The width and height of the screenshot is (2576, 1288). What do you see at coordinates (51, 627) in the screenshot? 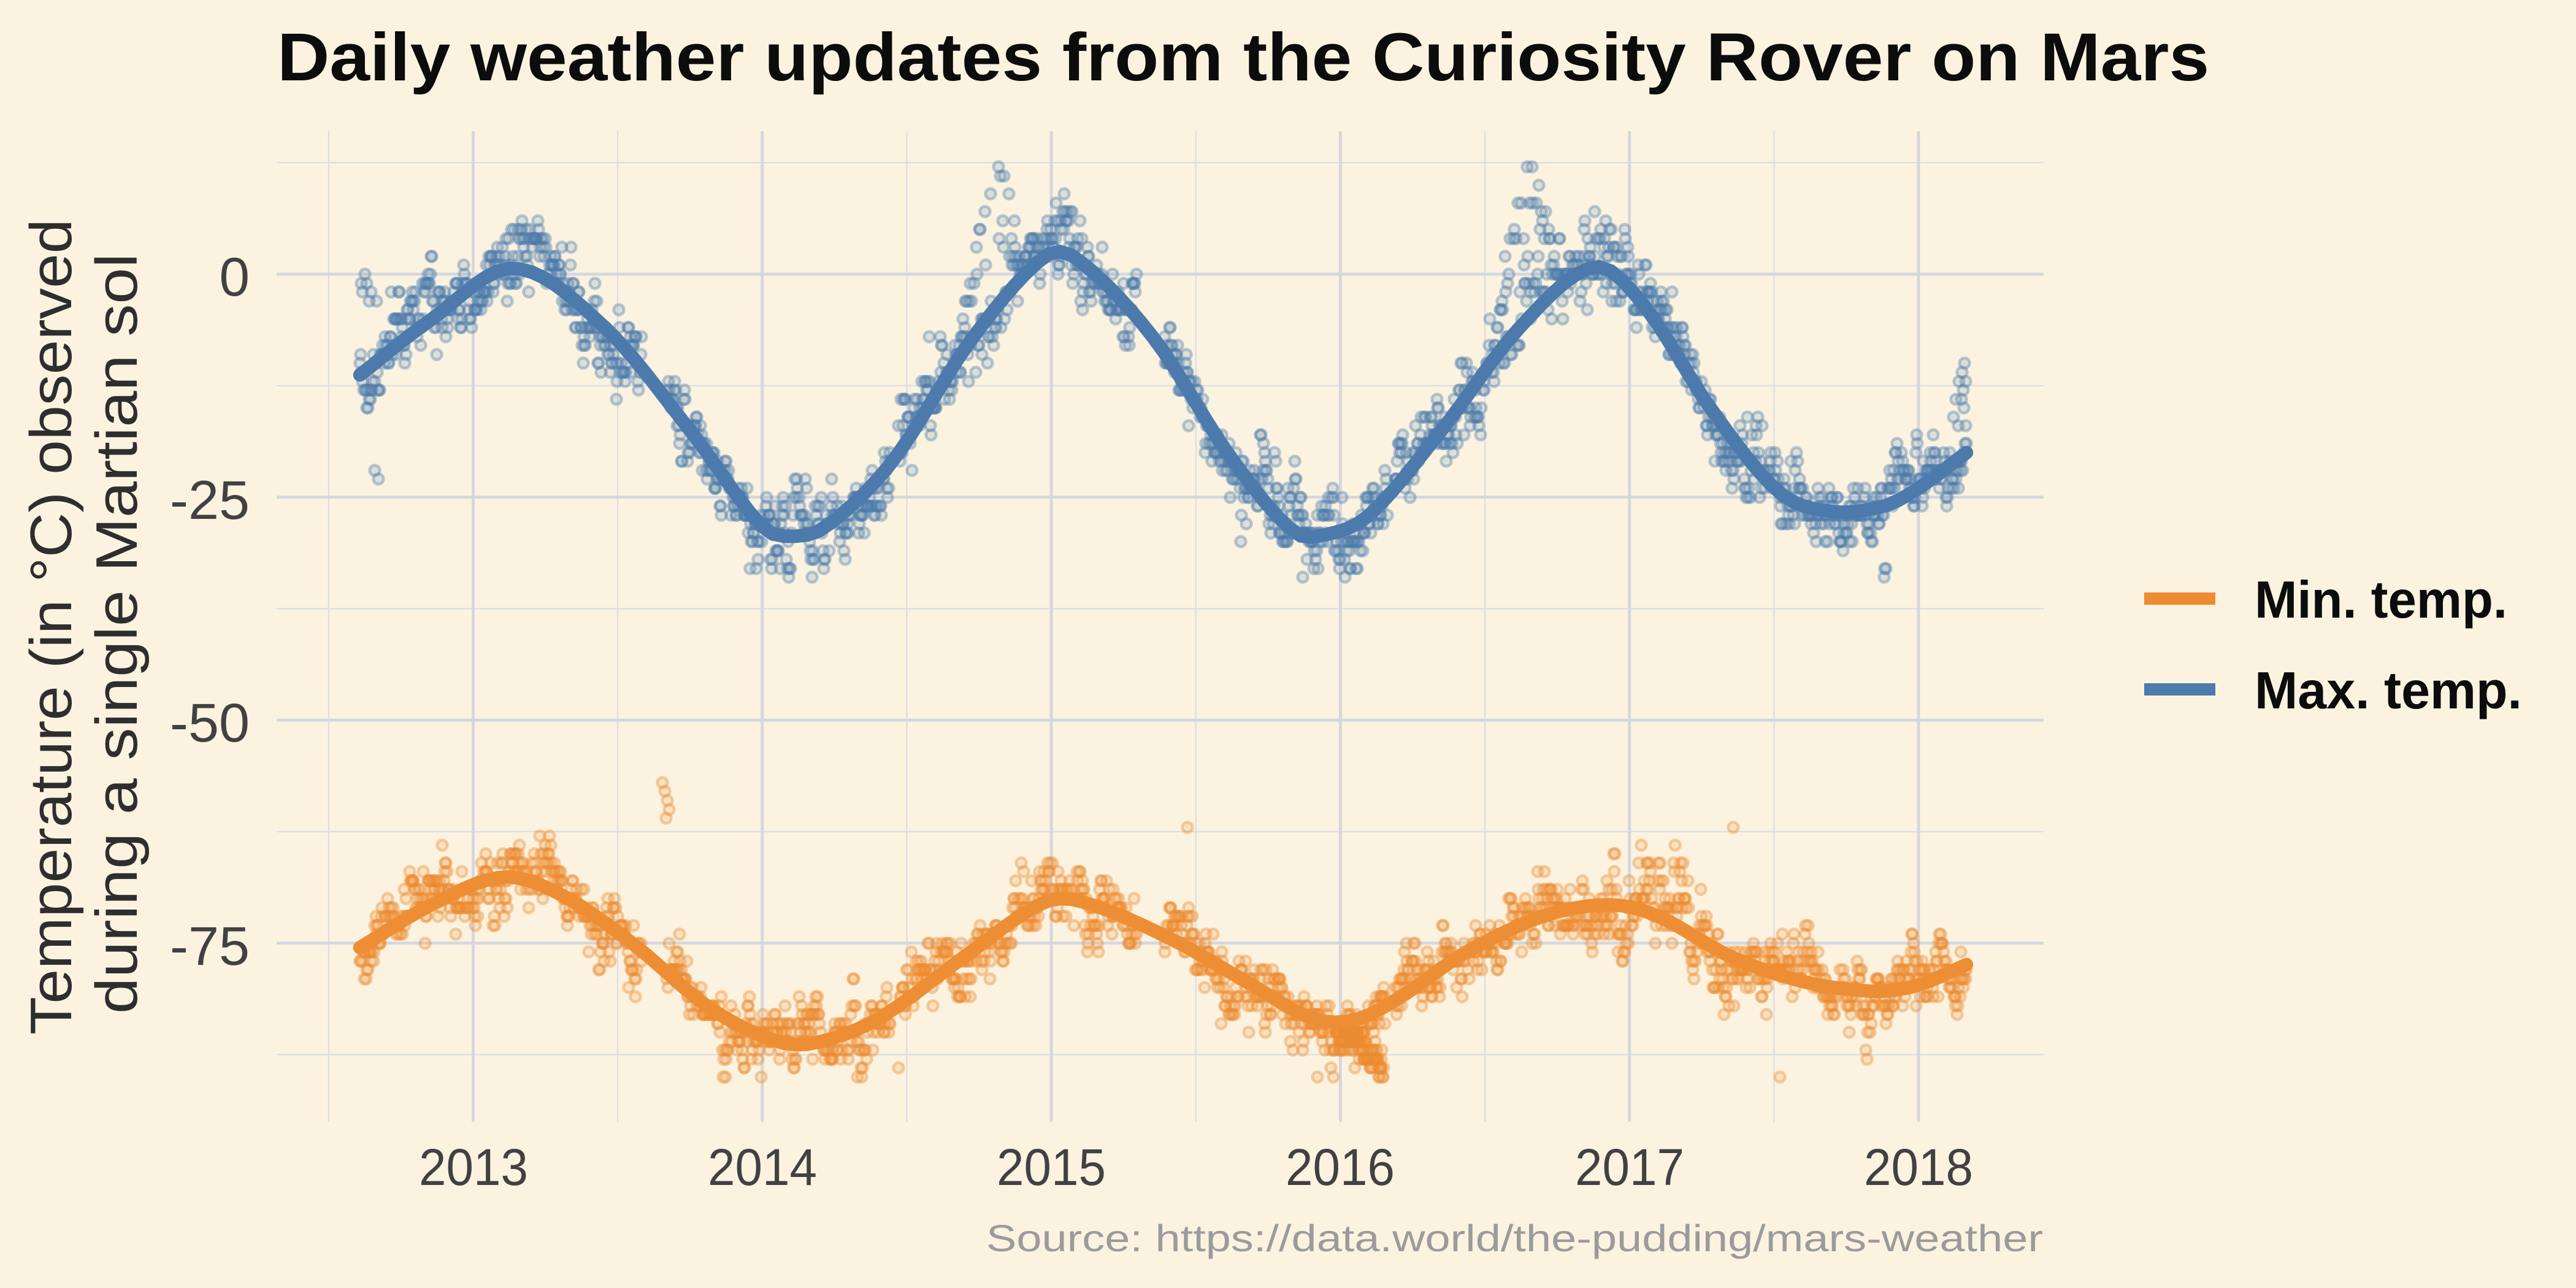
I see `svg-text: Temperature (in °C) observed` at bounding box center [51, 627].